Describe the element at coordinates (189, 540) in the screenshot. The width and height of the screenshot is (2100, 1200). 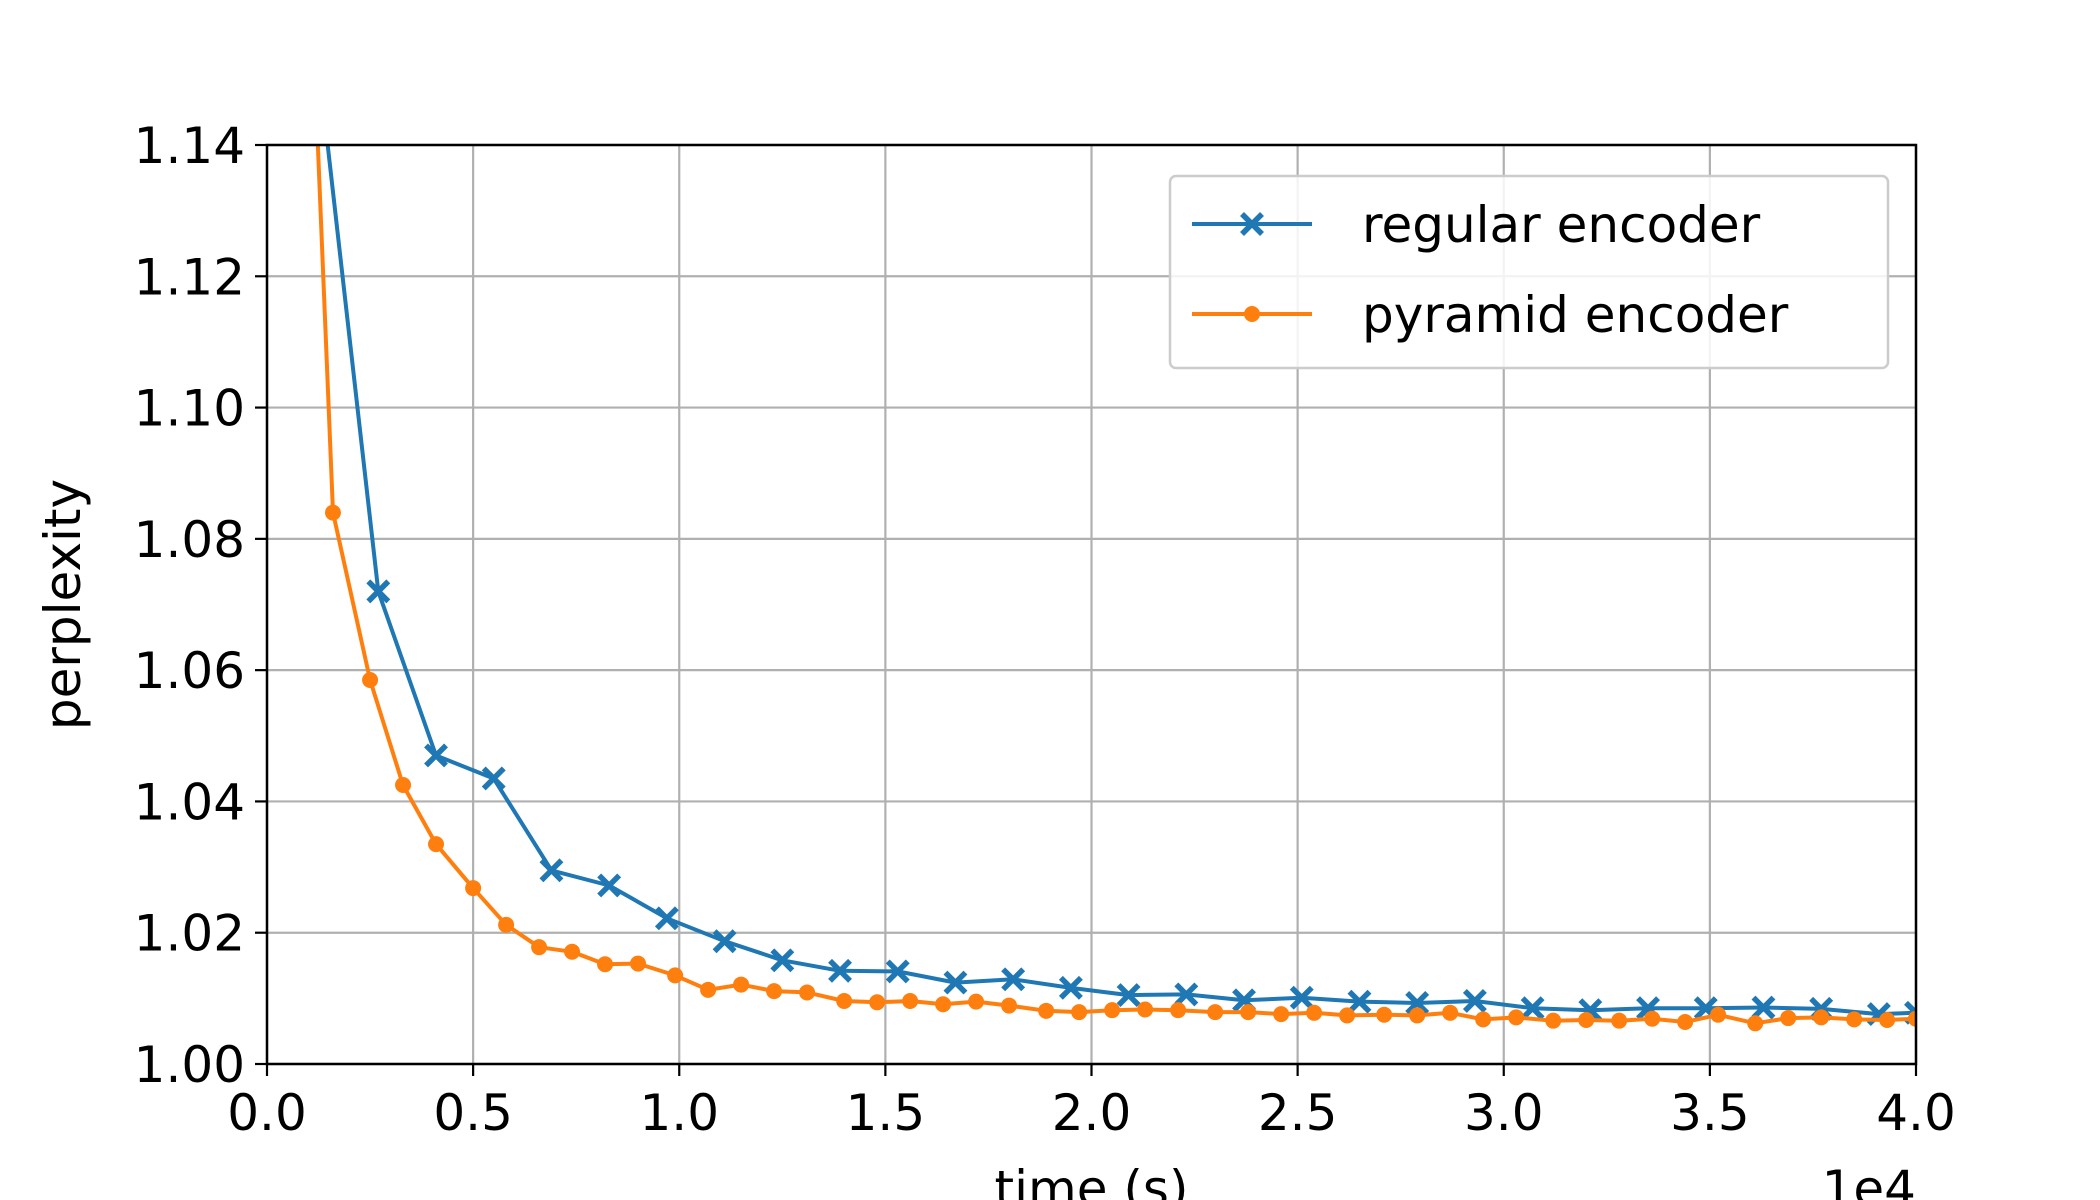
I see `y-tick-label: 1.08` at that location.